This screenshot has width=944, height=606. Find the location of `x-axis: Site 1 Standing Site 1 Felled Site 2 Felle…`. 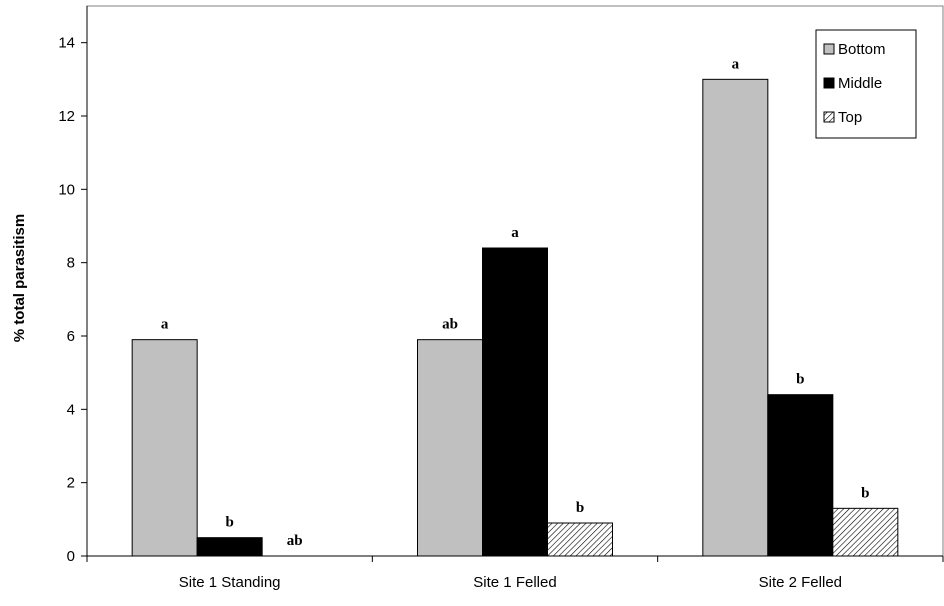

x-axis: Site 1 Standing Site 1 Felled Site 2 Felle… is located at coordinates (515, 573).